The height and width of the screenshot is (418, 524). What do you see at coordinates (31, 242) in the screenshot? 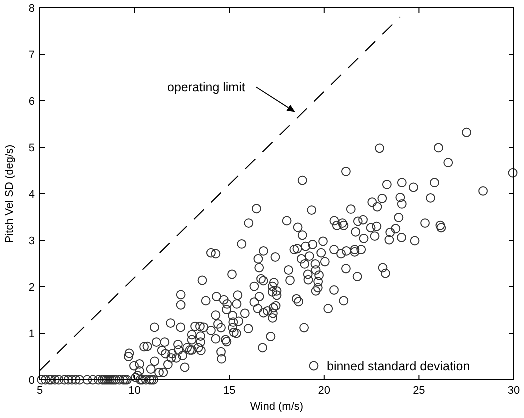
I see `y-tick-label: 3` at bounding box center [31, 242].